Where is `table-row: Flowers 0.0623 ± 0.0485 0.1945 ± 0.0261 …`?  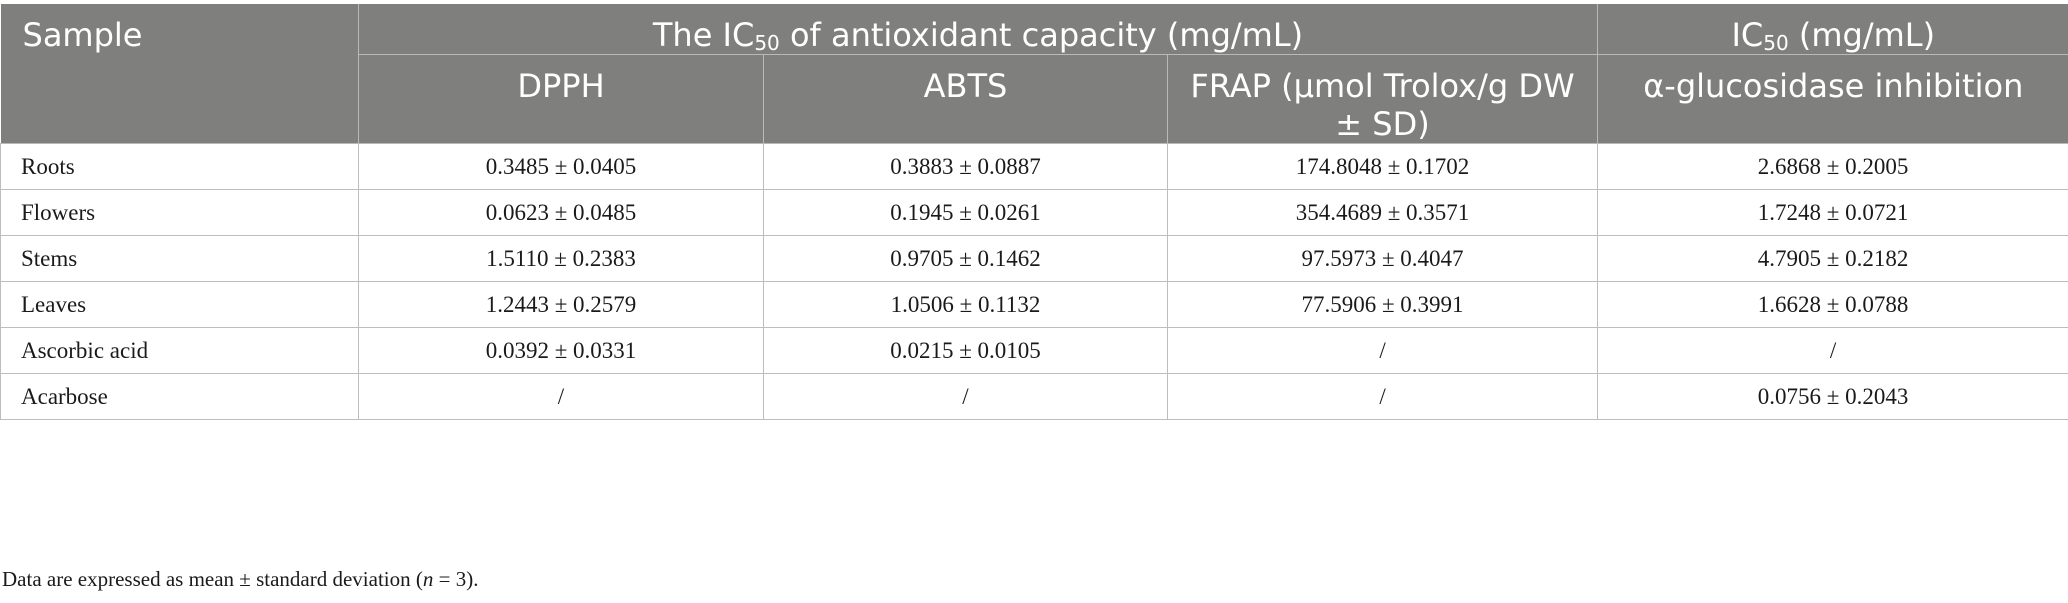 table-row: Flowers 0.0623 ± 0.0485 0.1945 ± 0.0261 … is located at coordinates (1034, 212).